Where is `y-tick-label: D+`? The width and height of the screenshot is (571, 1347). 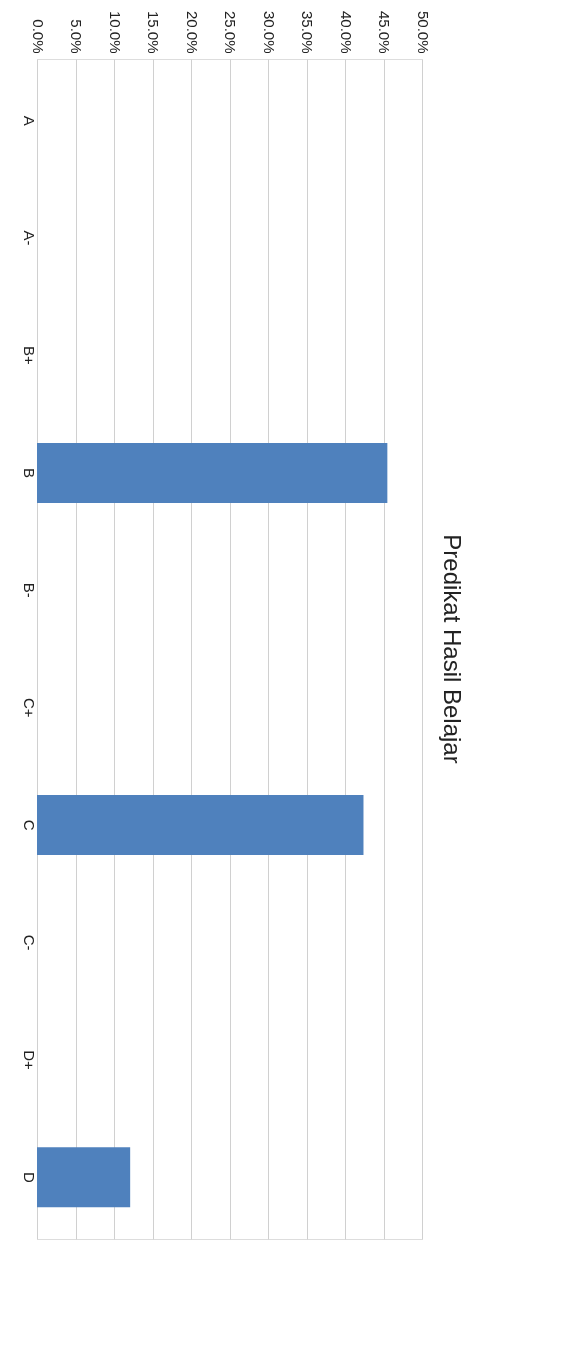
y-tick-label: D+ is located at coordinates (29, 1060).